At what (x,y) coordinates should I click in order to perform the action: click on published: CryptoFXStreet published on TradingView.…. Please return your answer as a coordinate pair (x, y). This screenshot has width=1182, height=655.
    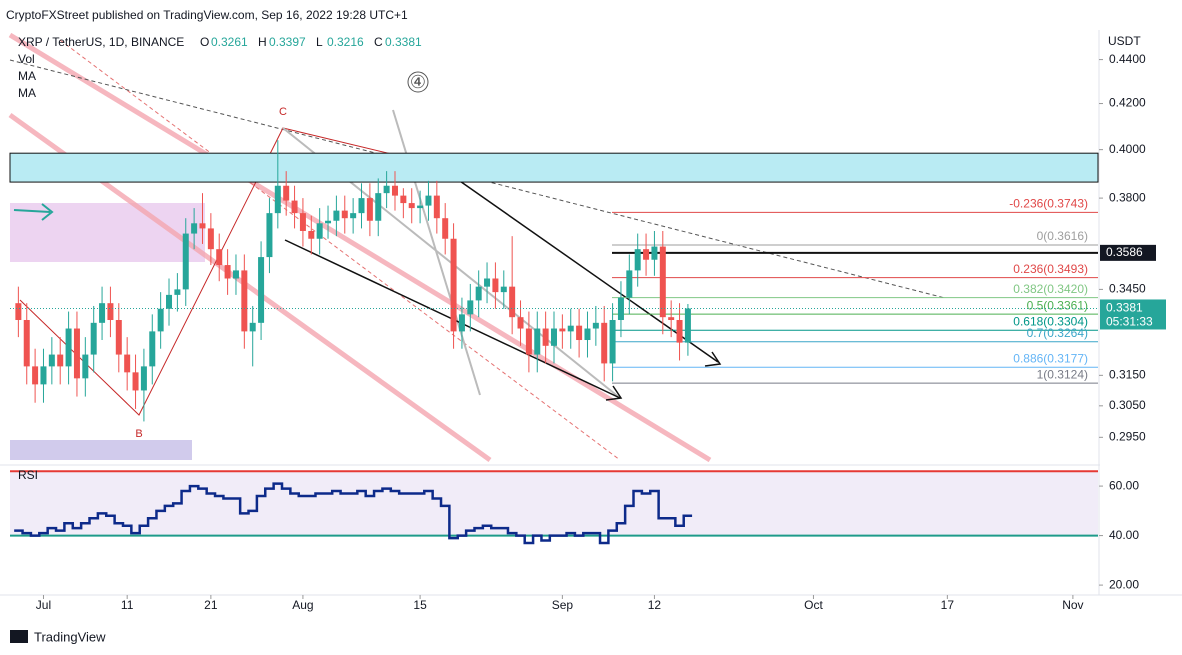
    Looking at the image, I should click on (207, 15).